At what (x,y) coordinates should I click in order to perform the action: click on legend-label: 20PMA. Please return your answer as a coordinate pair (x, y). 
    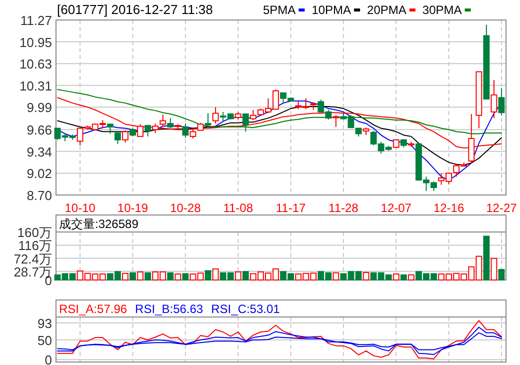
    Looking at the image, I should click on (386, 10).